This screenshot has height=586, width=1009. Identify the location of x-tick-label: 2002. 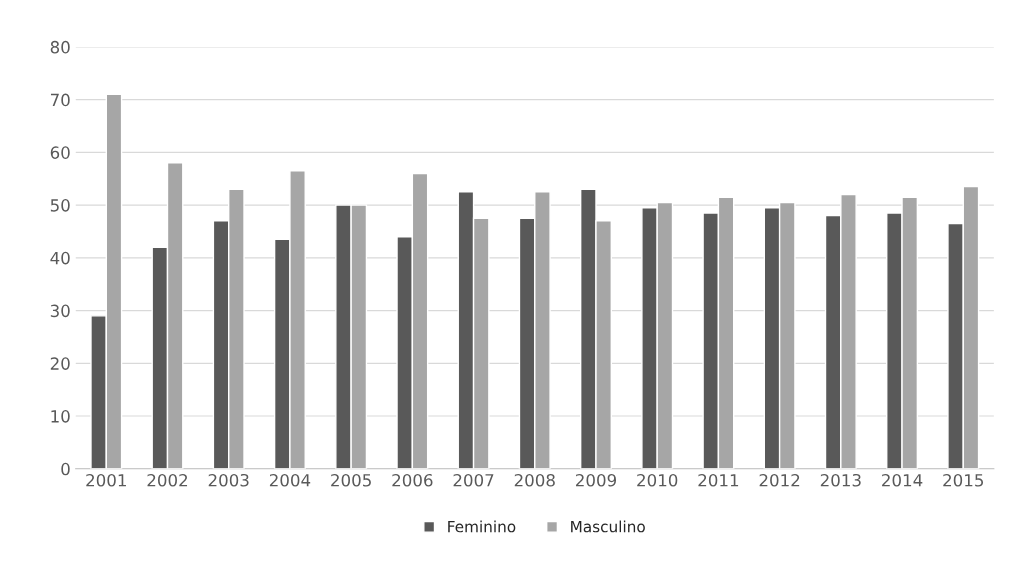
(167, 480).